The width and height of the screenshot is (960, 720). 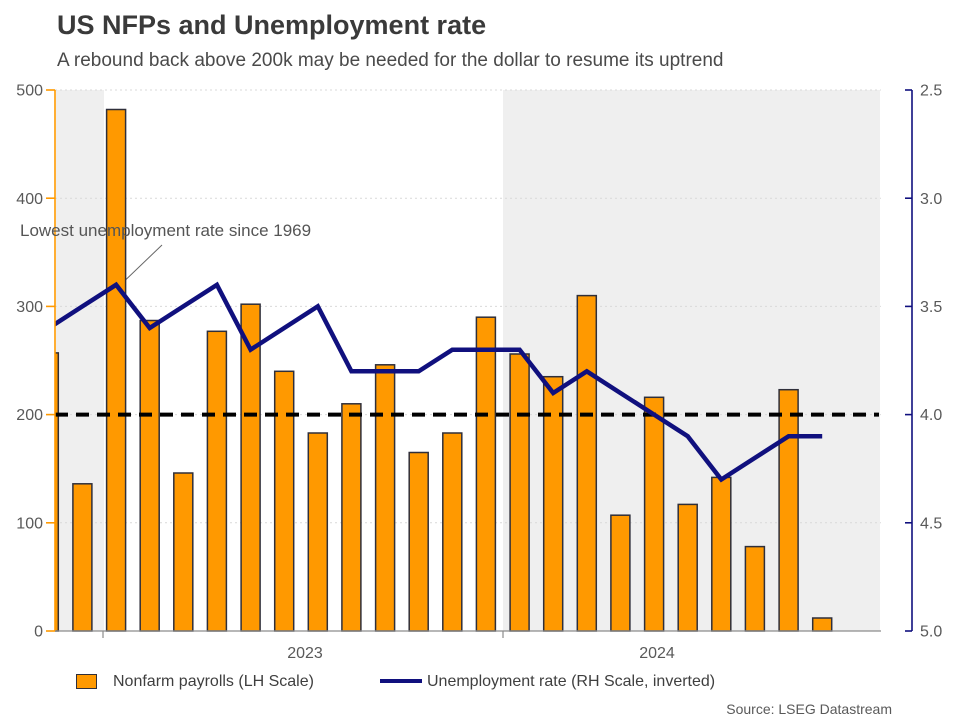 I want to click on right-axis-tick-label: 2.5, so click(x=931, y=91).